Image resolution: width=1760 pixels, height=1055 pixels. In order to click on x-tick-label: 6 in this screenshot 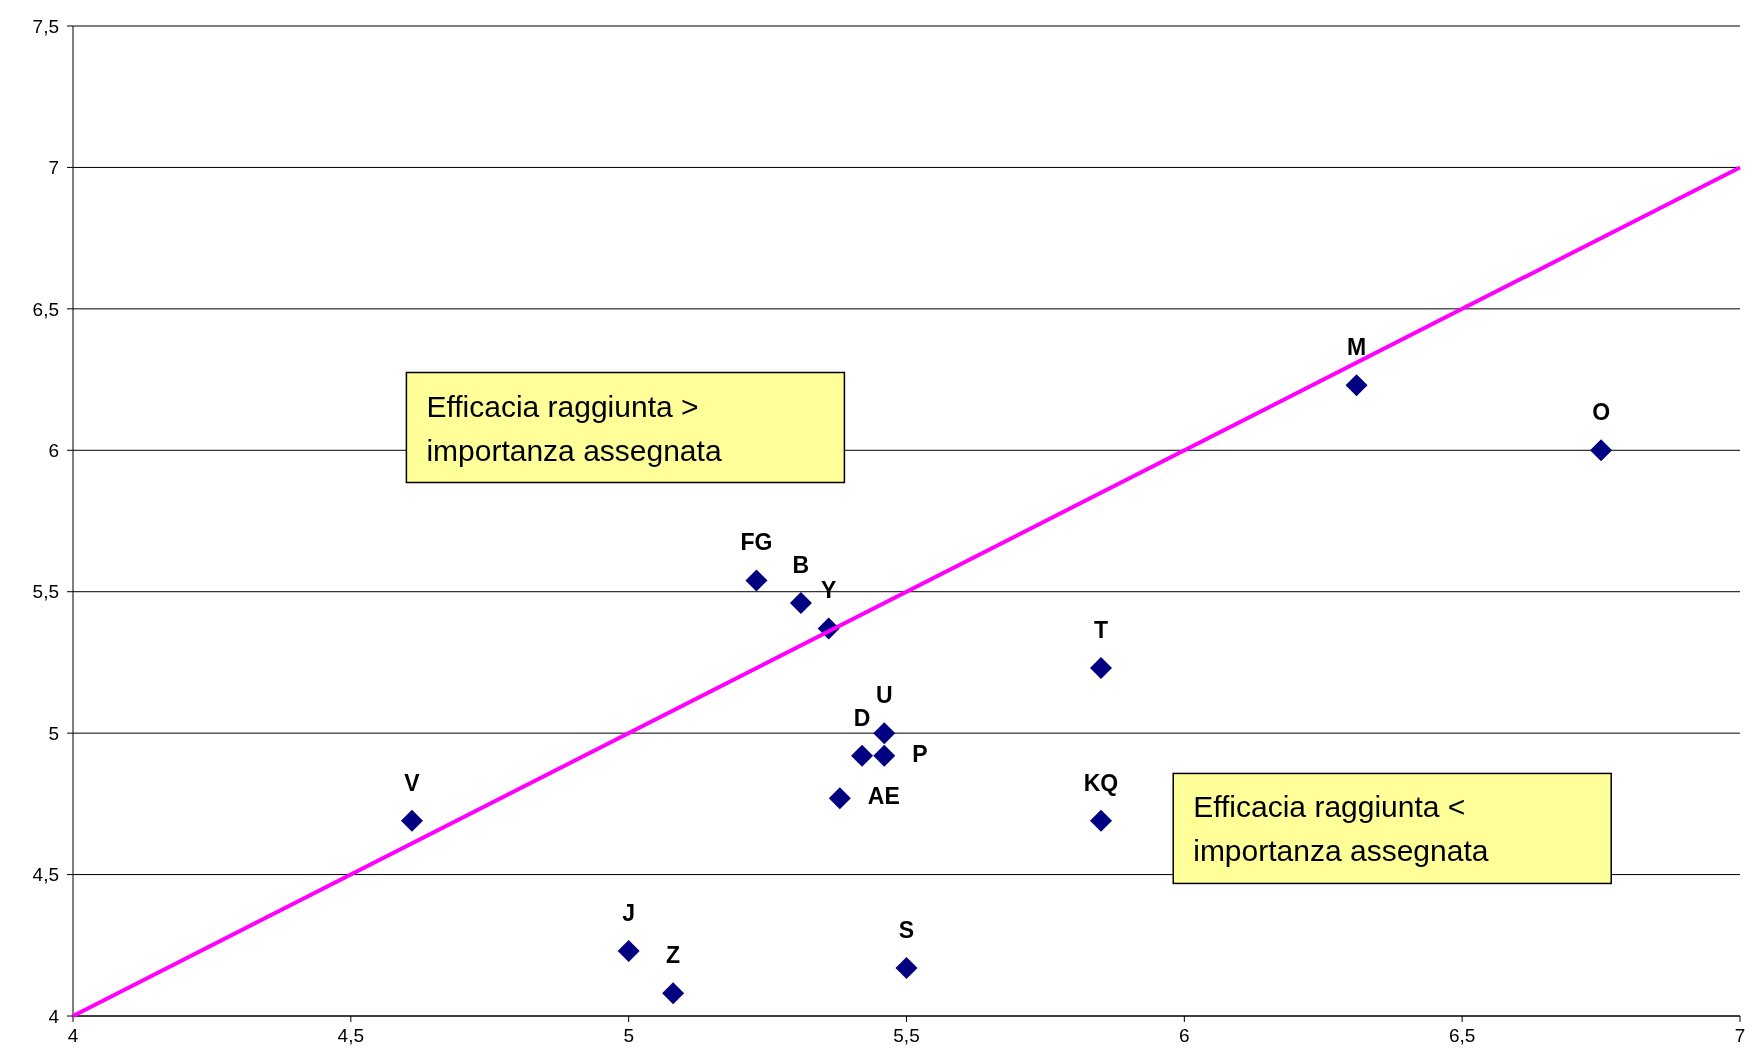, I will do `click(1184, 1035)`.